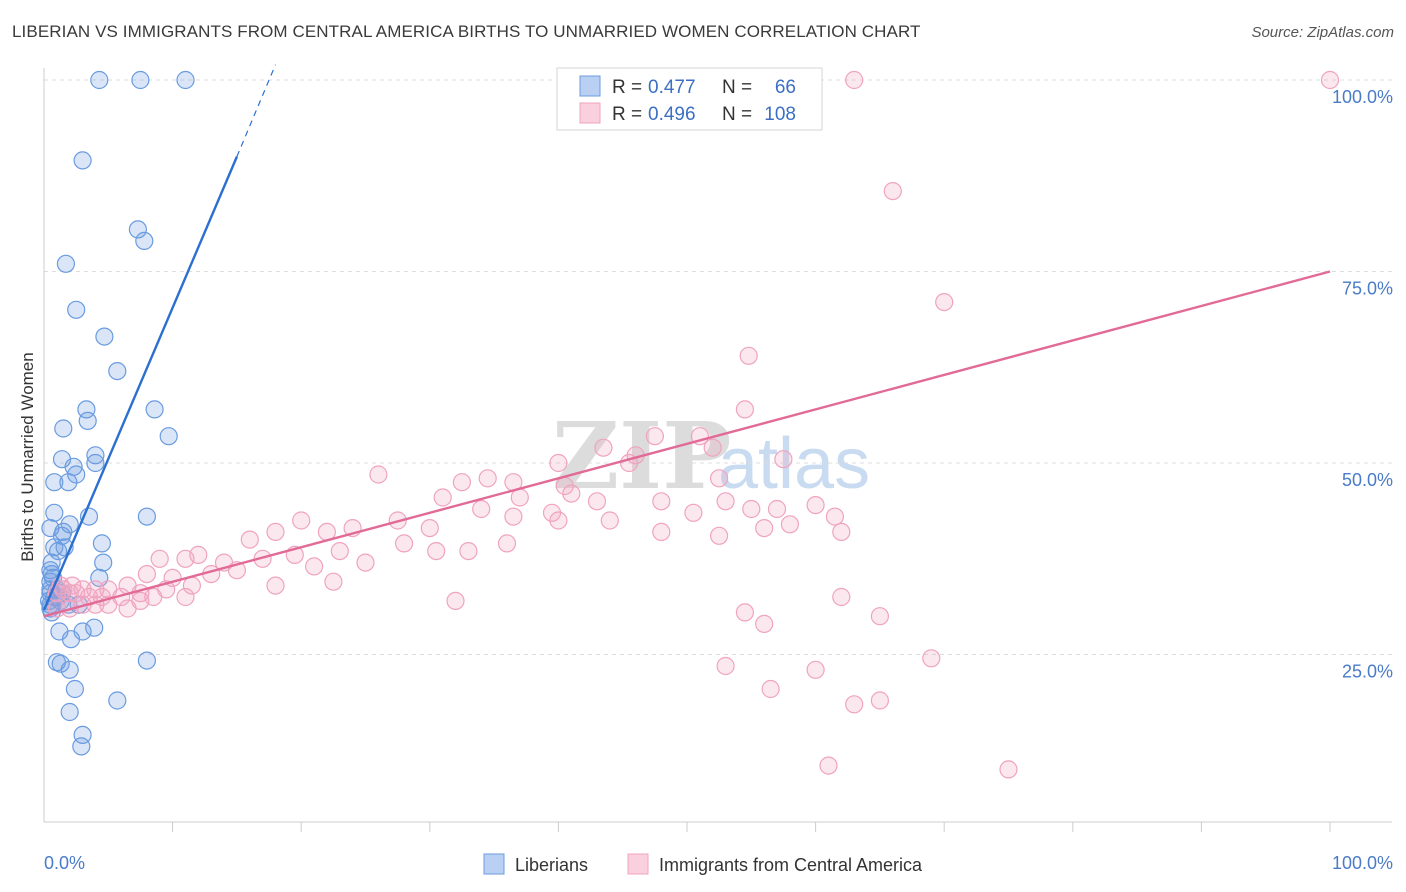 This screenshot has width=1406, height=892. I want to click on y-tick-label: 50.0%, so click(1367, 480).